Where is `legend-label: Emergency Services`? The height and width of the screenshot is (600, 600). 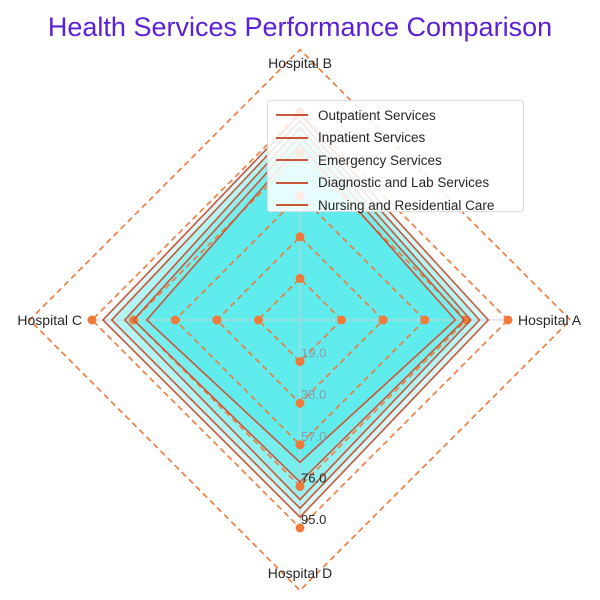
legend-label: Emergency Services is located at coordinates (380, 160).